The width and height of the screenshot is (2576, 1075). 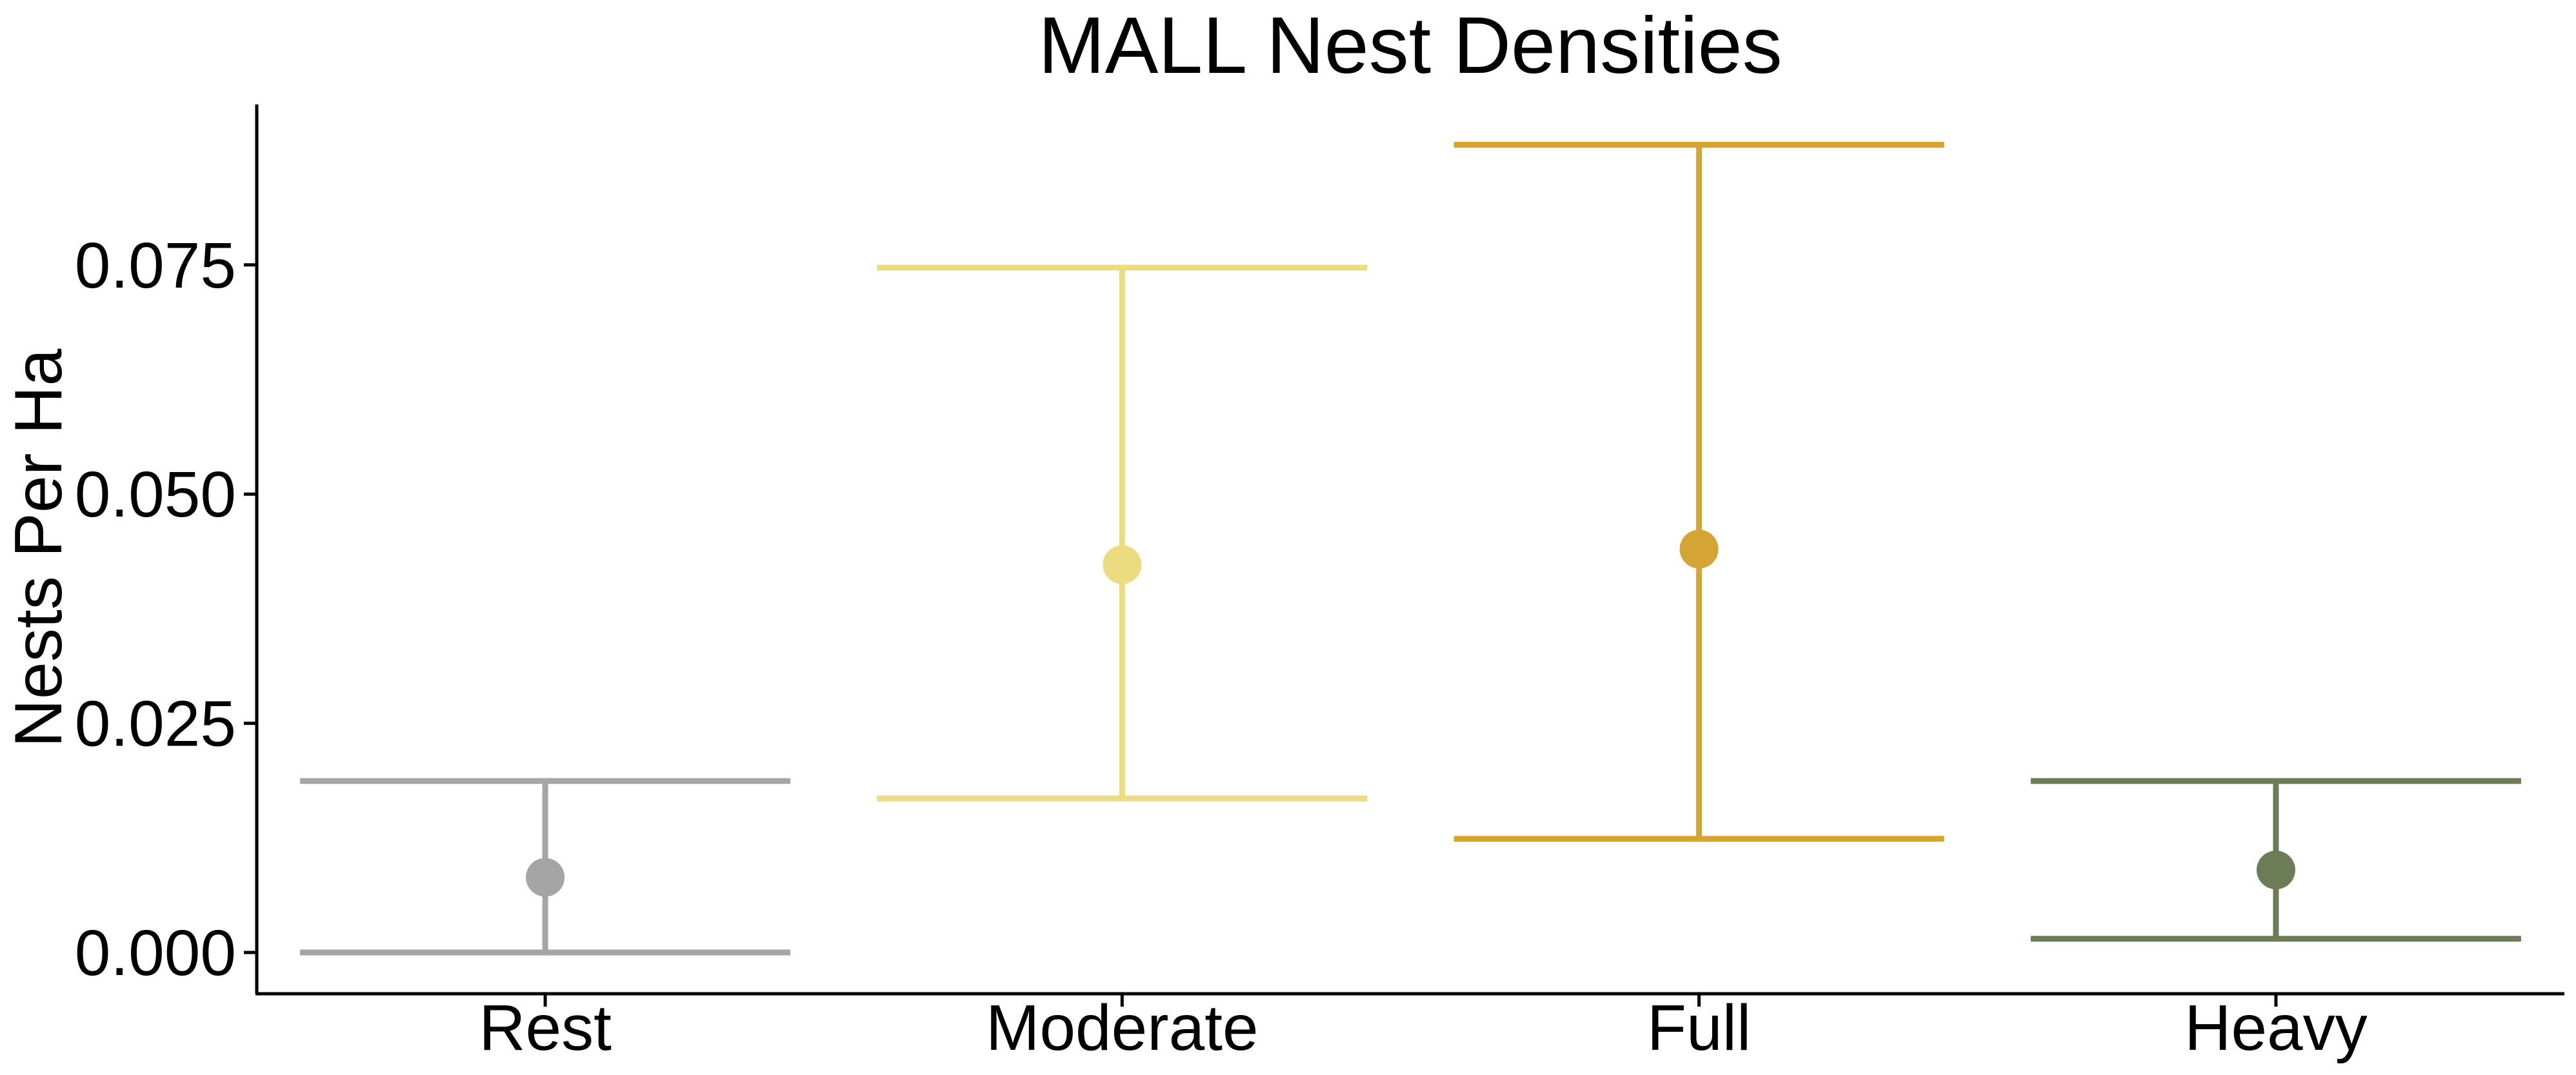 I want to click on x-tick-label: Full, so click(x=1699, y=1028).